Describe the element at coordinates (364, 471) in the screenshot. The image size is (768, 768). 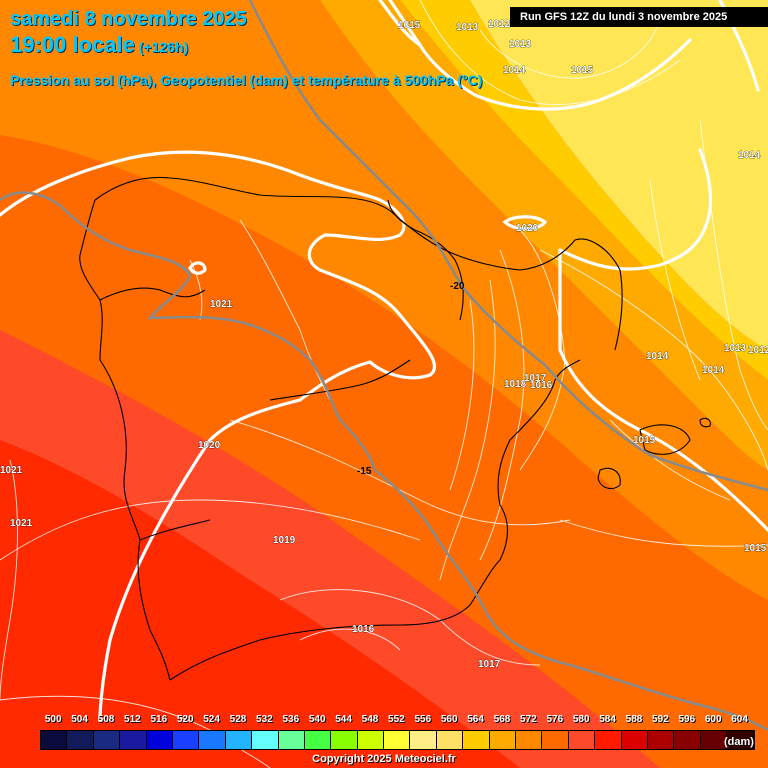
I see `temperature-label: -15` at that location.